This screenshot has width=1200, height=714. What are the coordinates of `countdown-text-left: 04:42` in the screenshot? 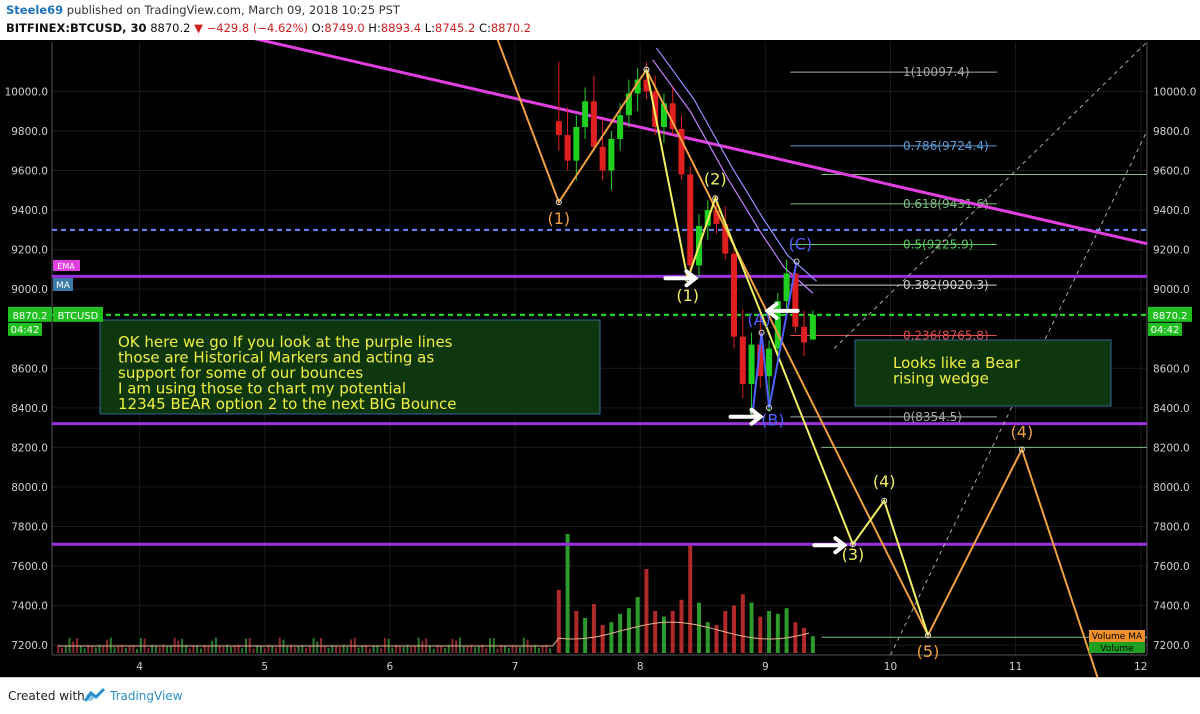 It's located at (25, 330).